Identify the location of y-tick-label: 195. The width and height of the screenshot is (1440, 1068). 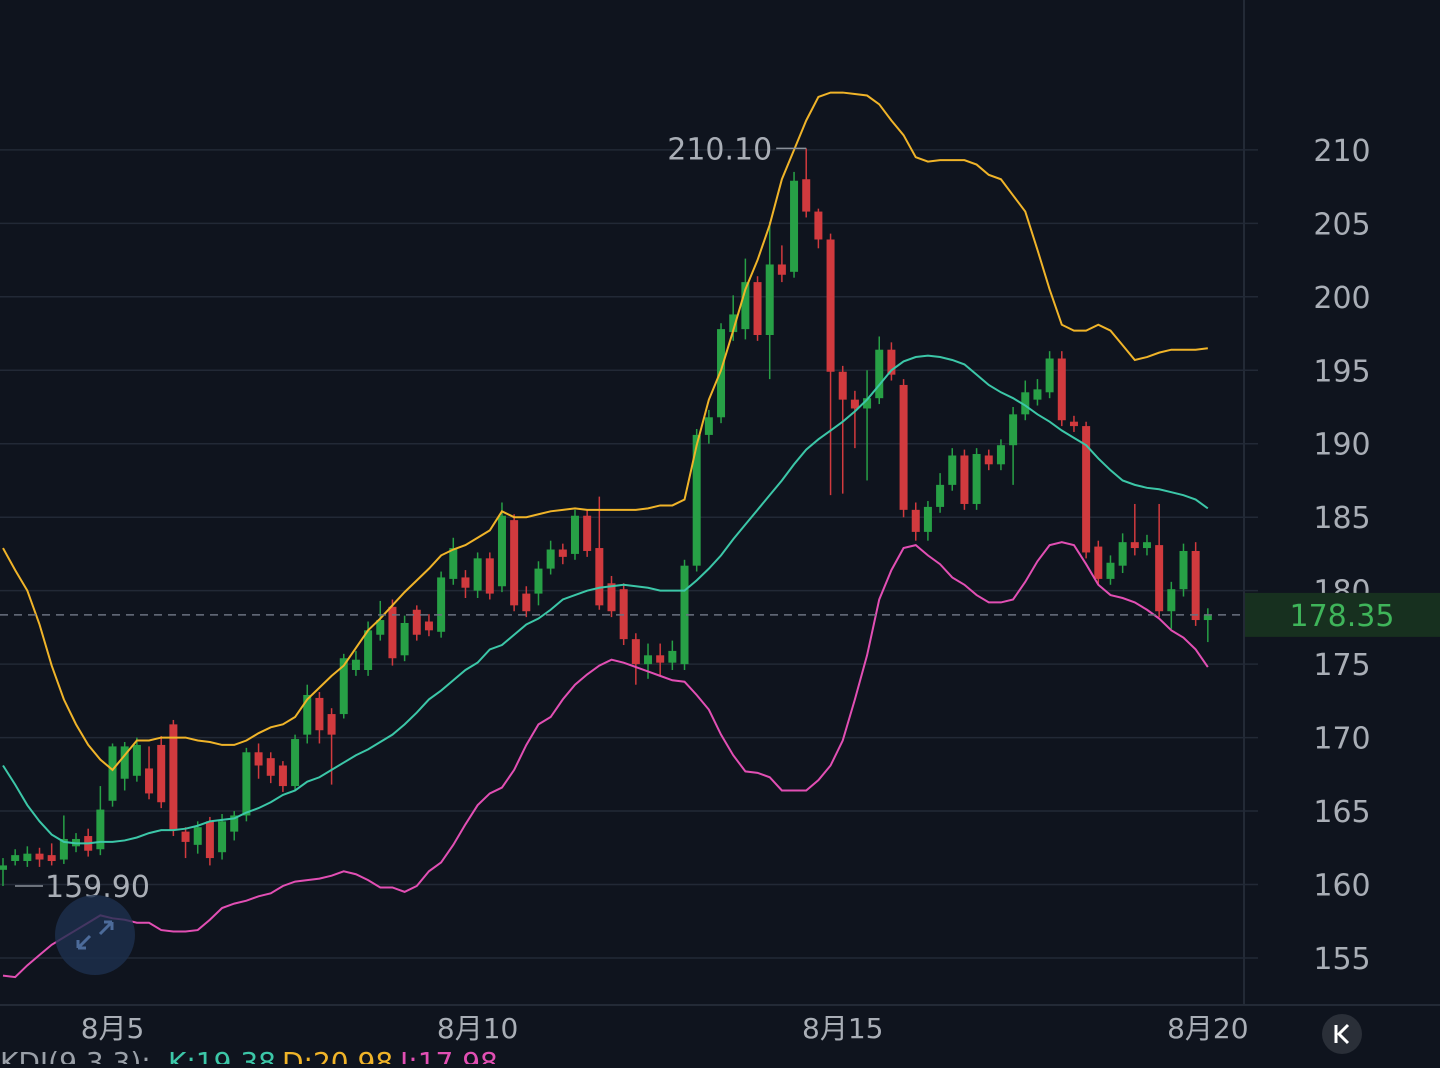
(1341, 371).